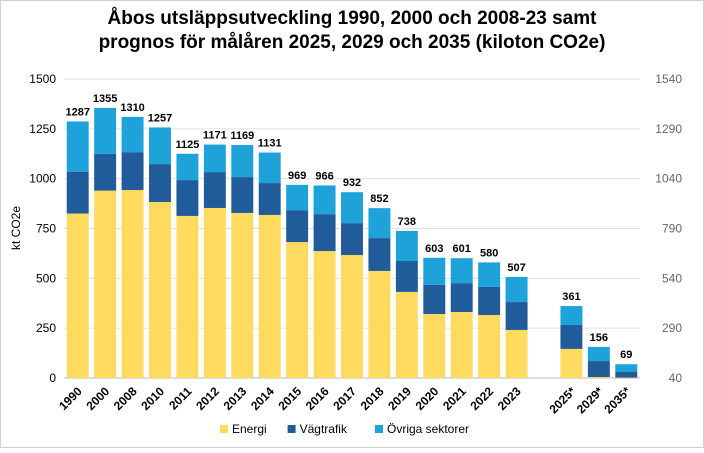  What do you see at coordinates (434, 249) in the screenshot?
I see `total-label: 603` at bounding box center [434, 249].